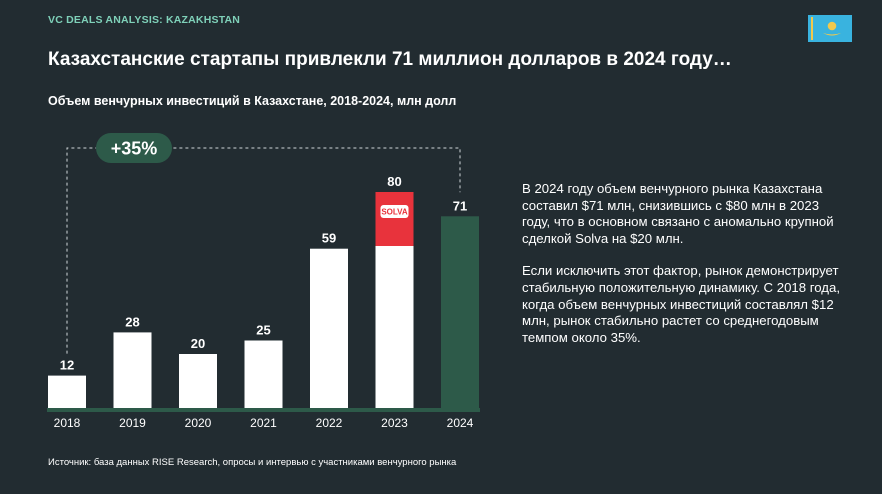  I want to click on bar-value-label: 71, so click(460, 205).